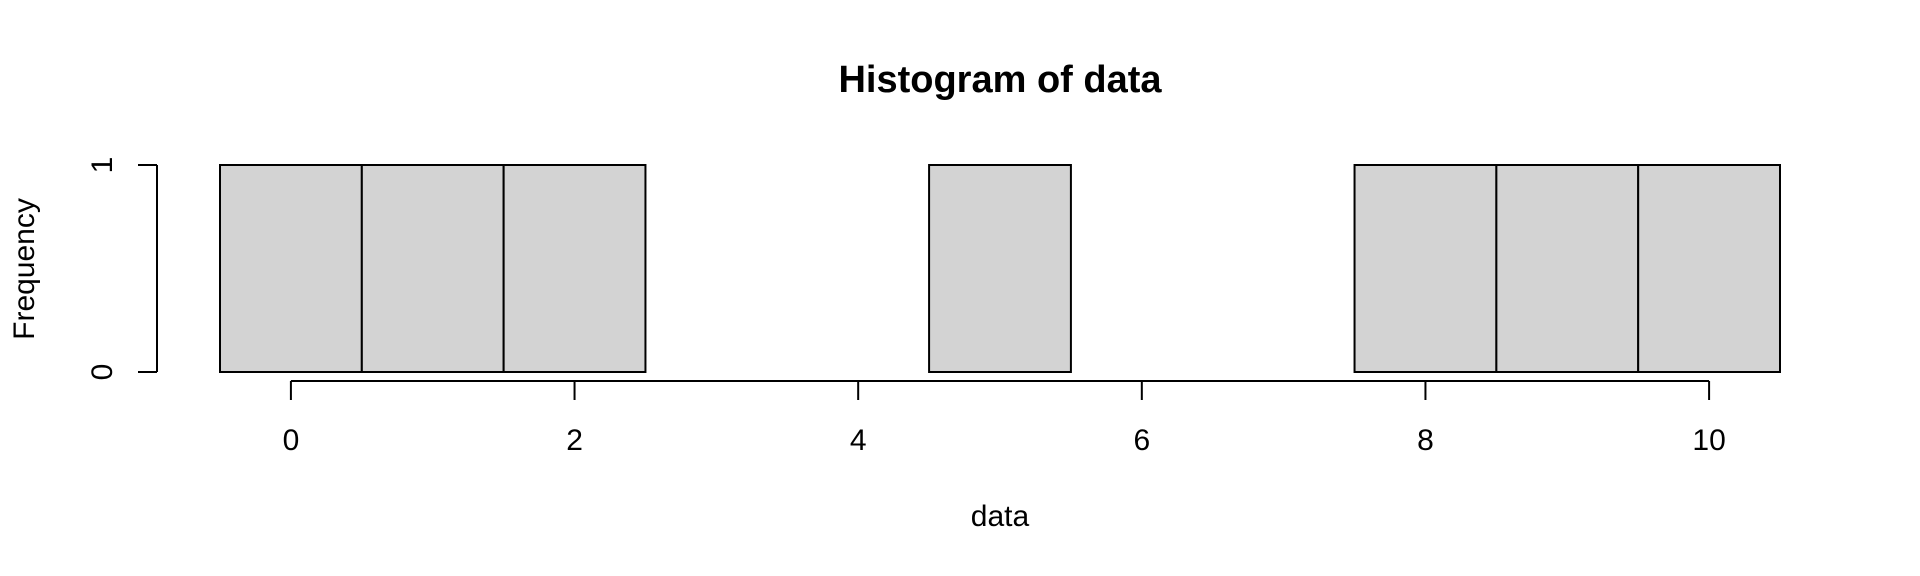 The image size is (1920, 576). What do you see at coordinates (1141, 440) in the screenshot?
I see `x-tick-label-3: 6` at bounding box center [1141, 440].